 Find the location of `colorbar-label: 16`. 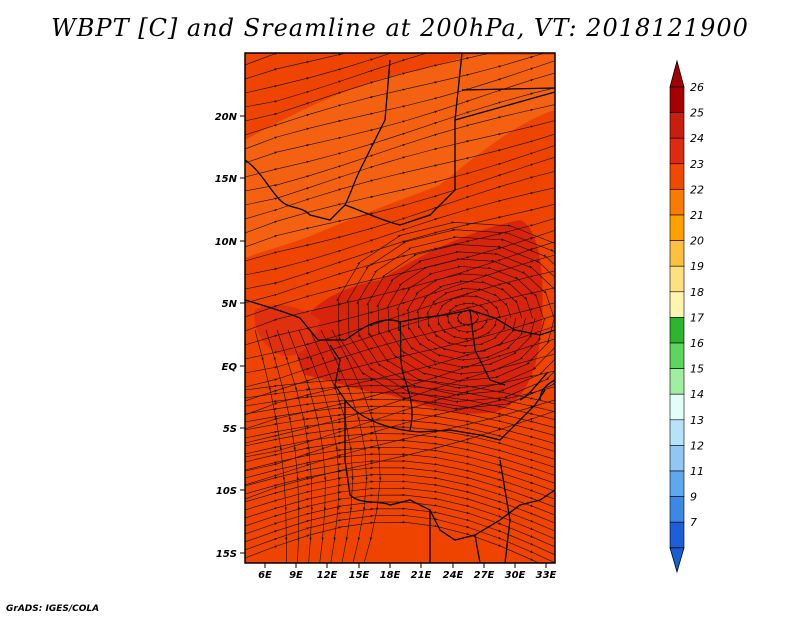

colorbar-label: 16 is located at coordinates (697, 343).